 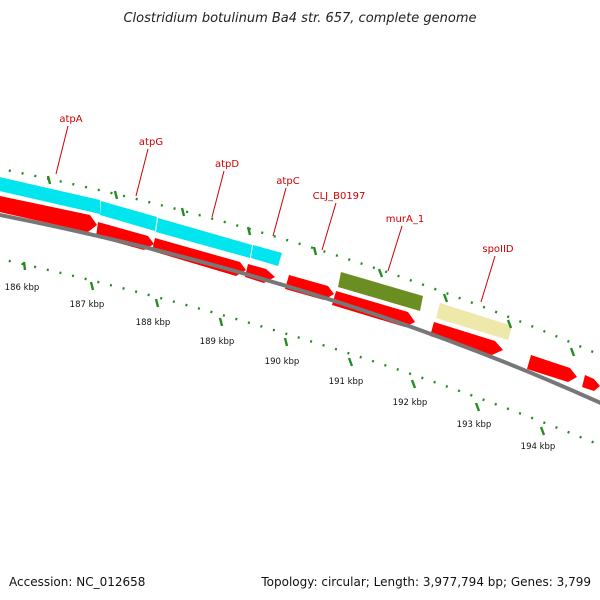 I want to click on scale-label: 188 kbp, so click(x=153, y=323).